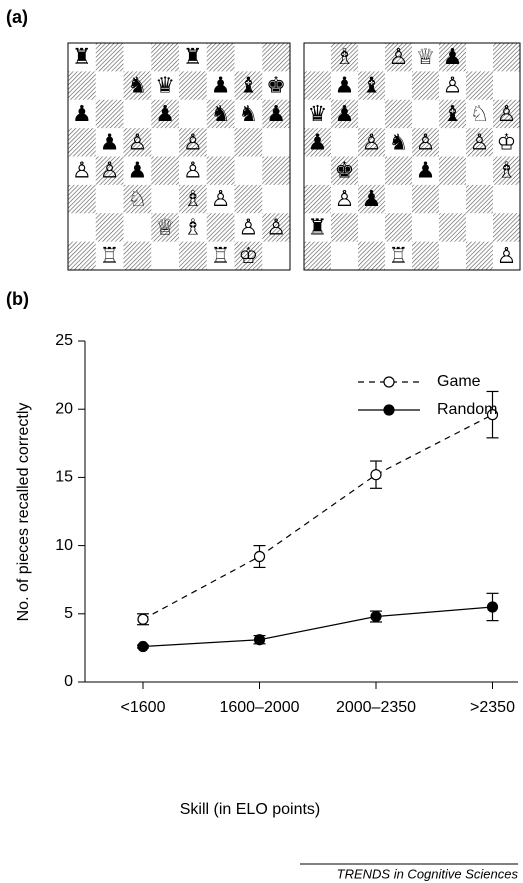 This screenshot has width=523, height=883. What do you see at coordinates (23, 512) in the screenshot?
I see `y-axis-title: No. of pieces recalled correctly` at bounding box center [23, 512].